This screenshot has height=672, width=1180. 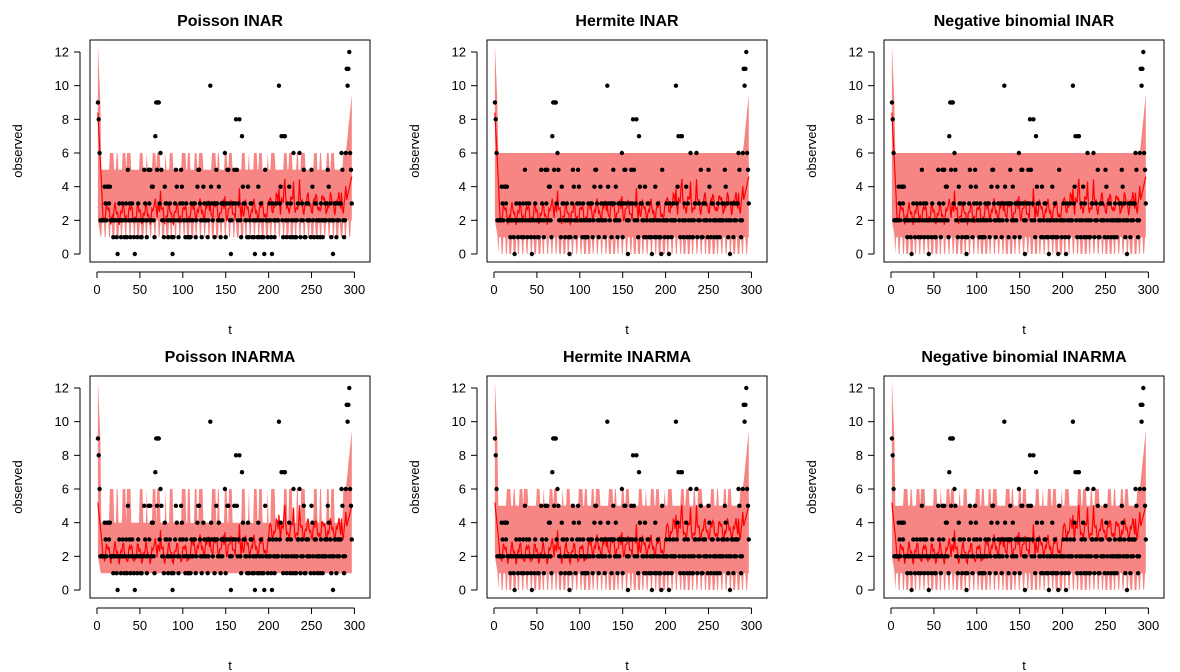 What do you see at coordinates (622, 534) in the screenshot?
I see `mean-line` at bounding box center [622, 534].